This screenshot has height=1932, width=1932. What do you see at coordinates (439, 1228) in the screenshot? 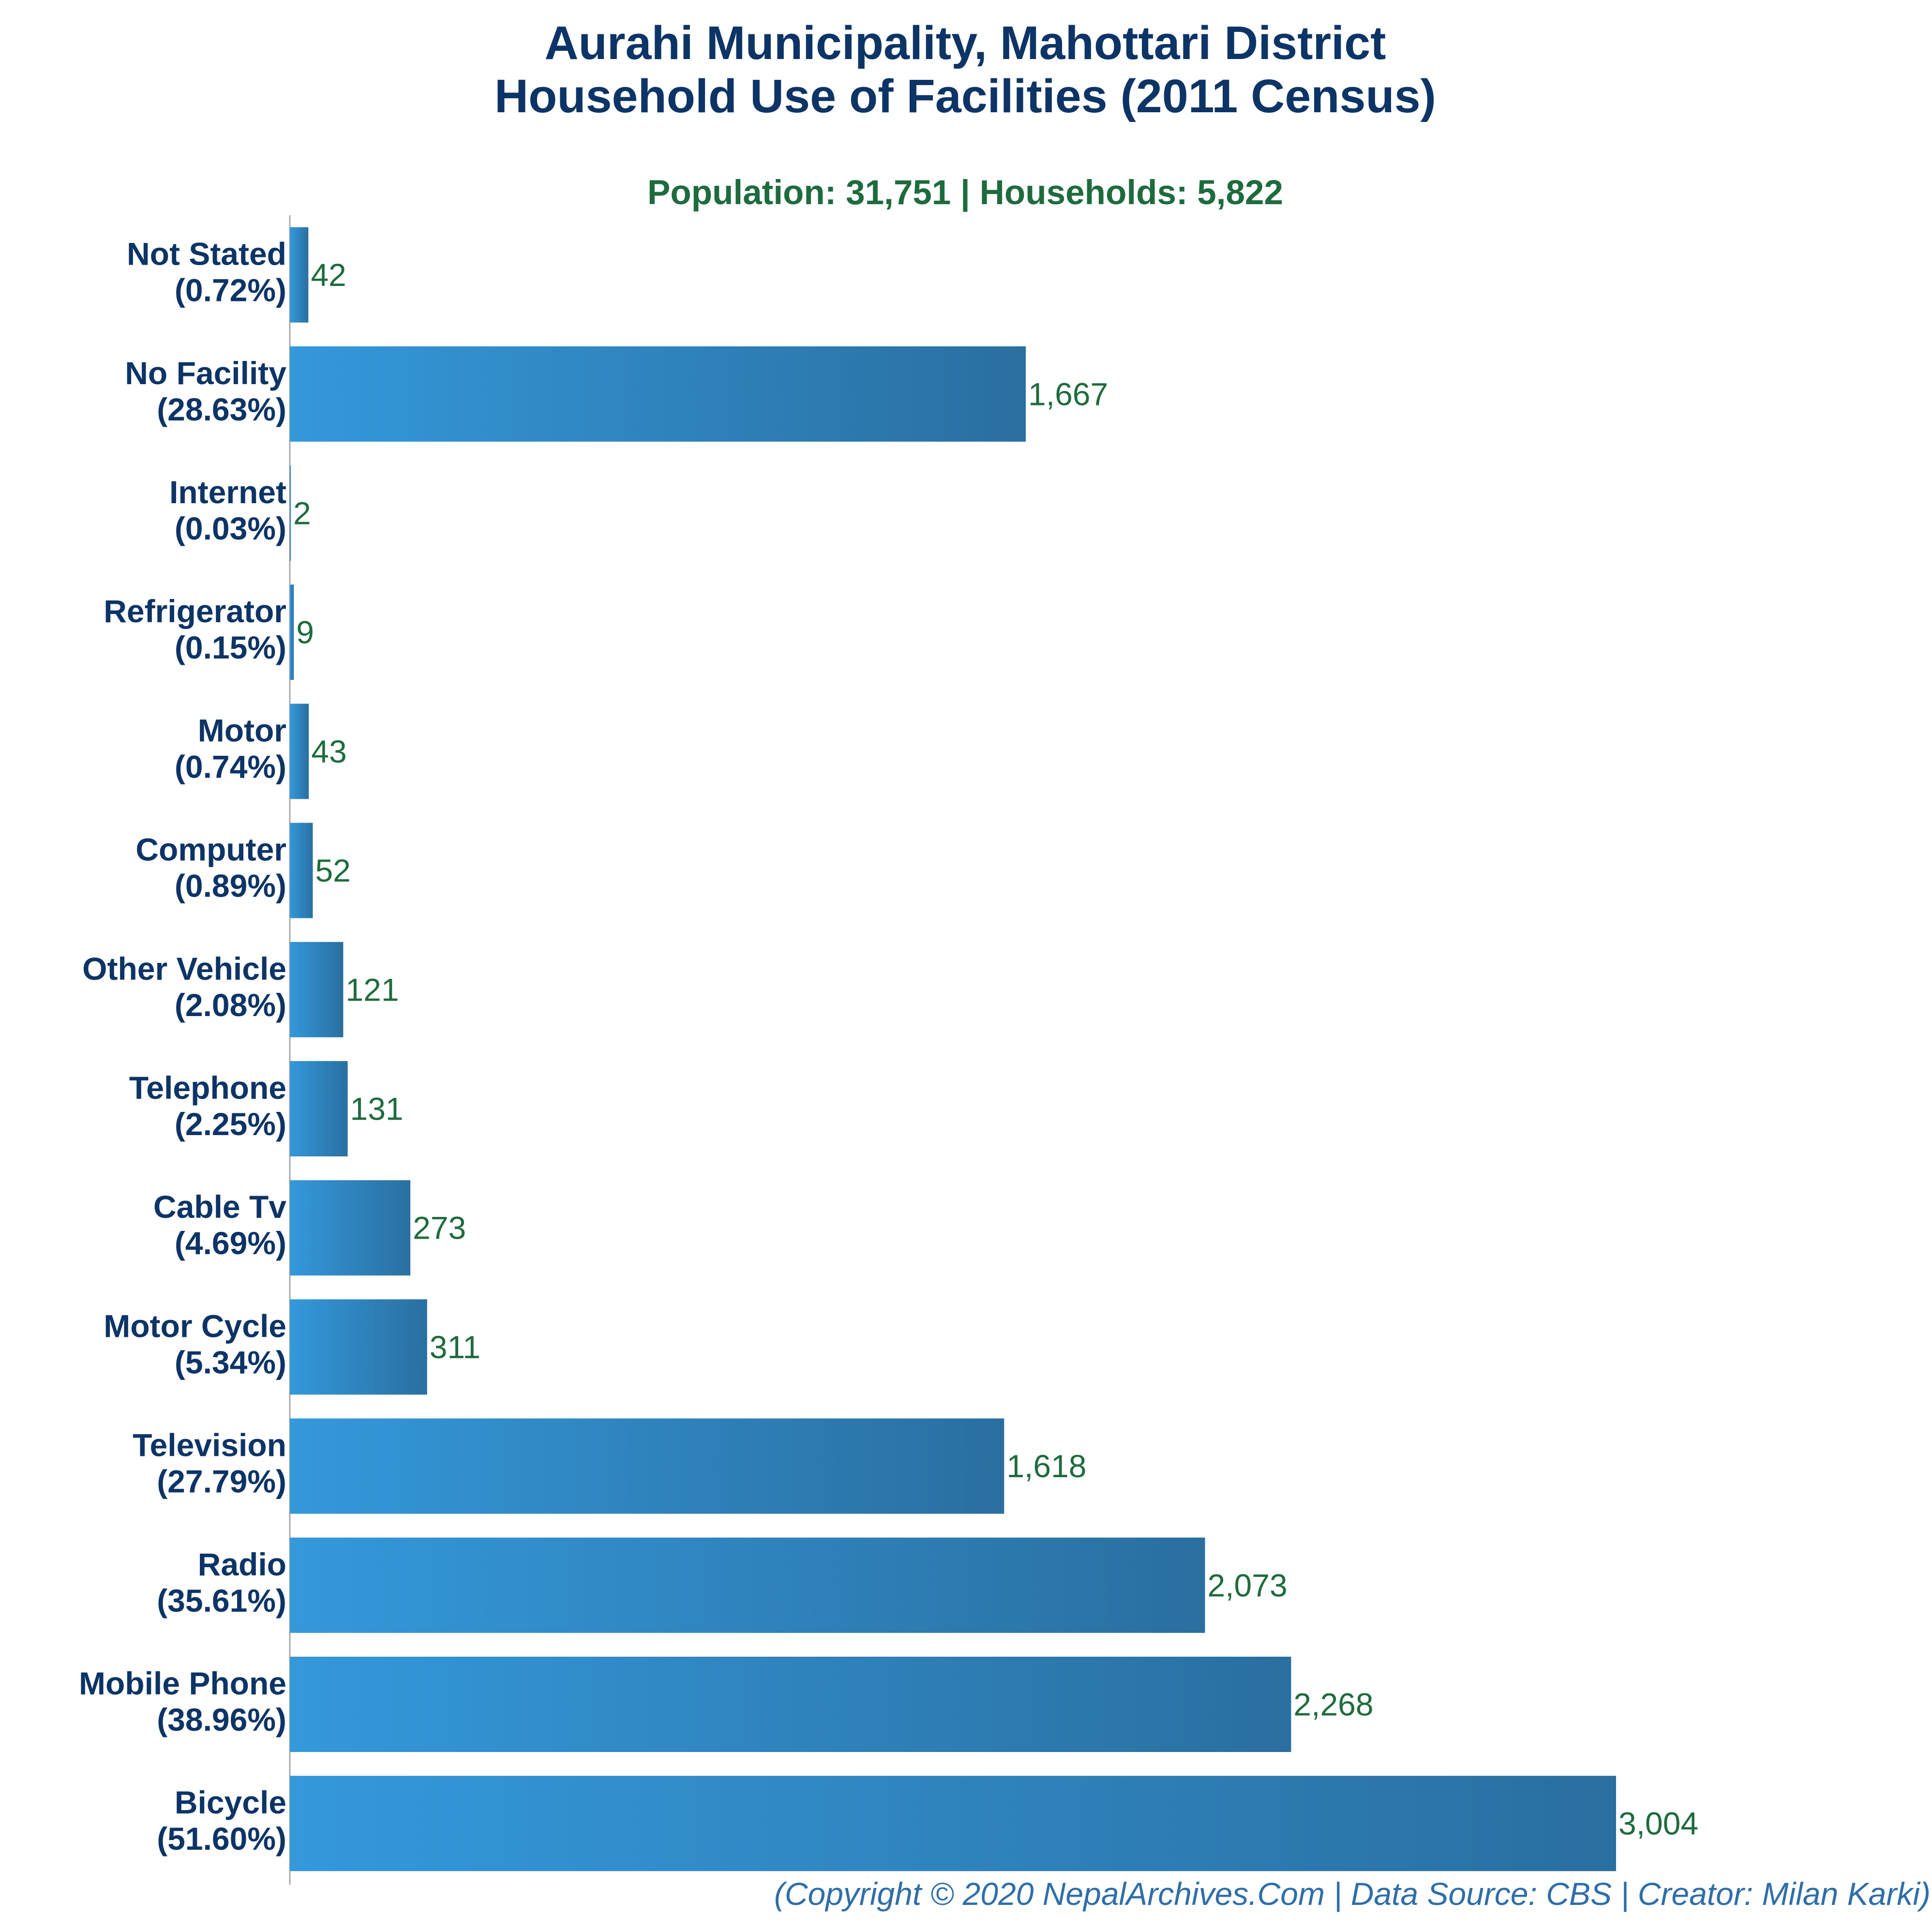
I see `value-label-cable-tv: 273` at bounding box center [439, 1228].